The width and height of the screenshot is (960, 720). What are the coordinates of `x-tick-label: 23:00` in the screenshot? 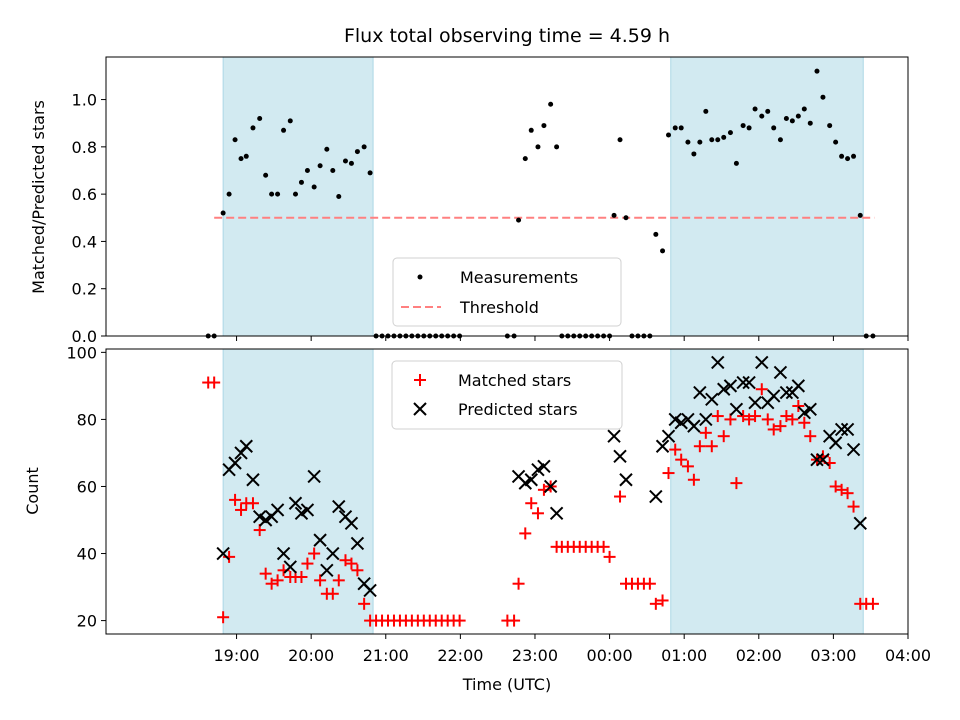 It's located at (535, 655).